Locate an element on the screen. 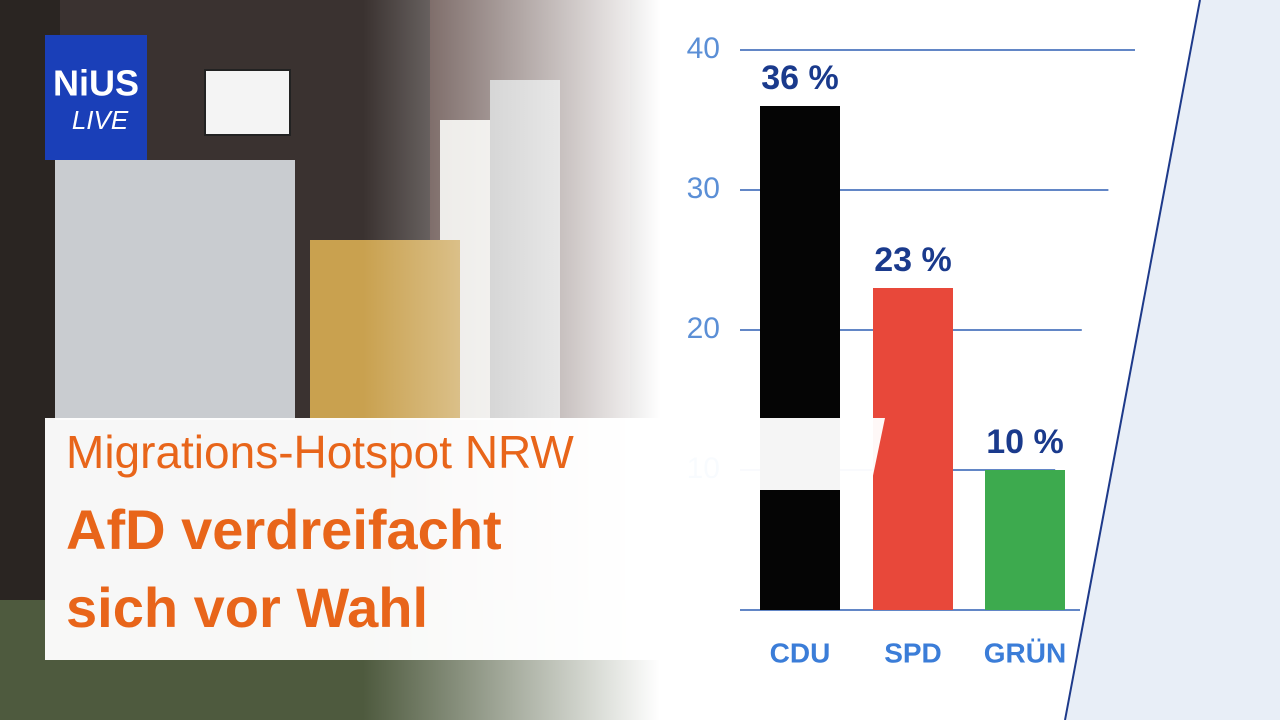 This screenshot has height=720, width=1280. value-label: 36 % is located at coordinates (800, 78).